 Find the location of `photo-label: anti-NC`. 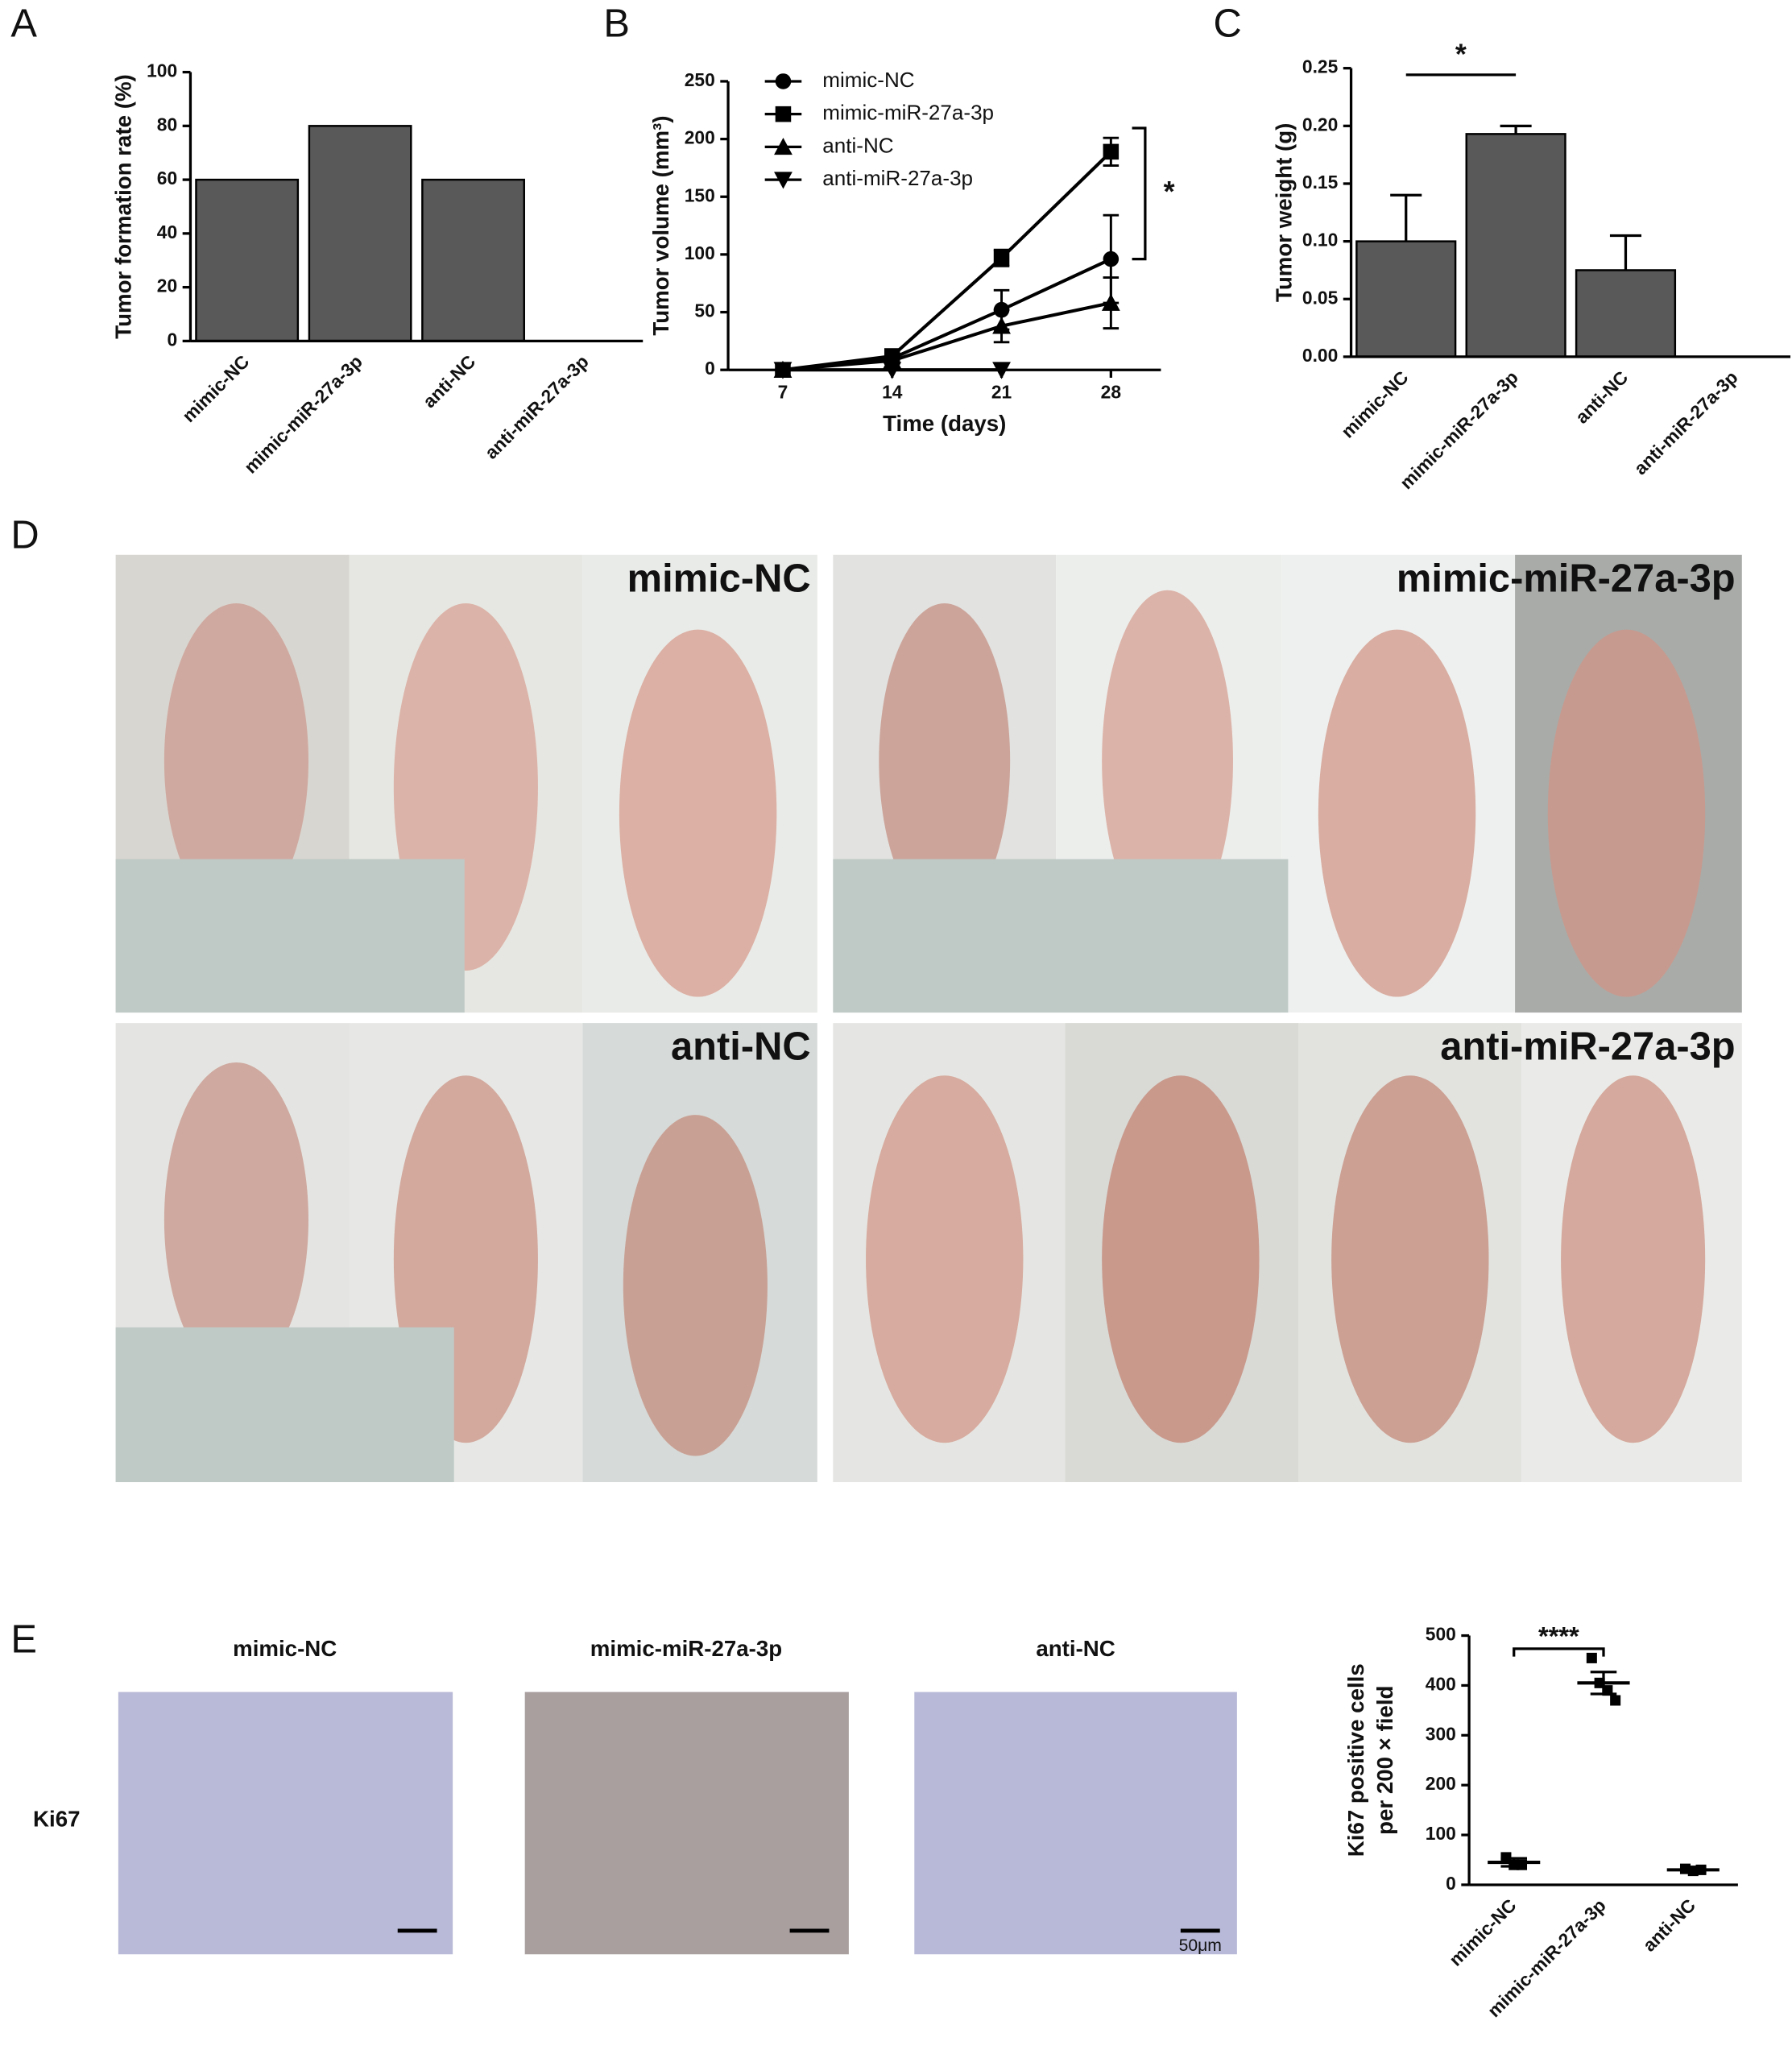

photo-label: anti-NC is located at coordinates (741, 1047).